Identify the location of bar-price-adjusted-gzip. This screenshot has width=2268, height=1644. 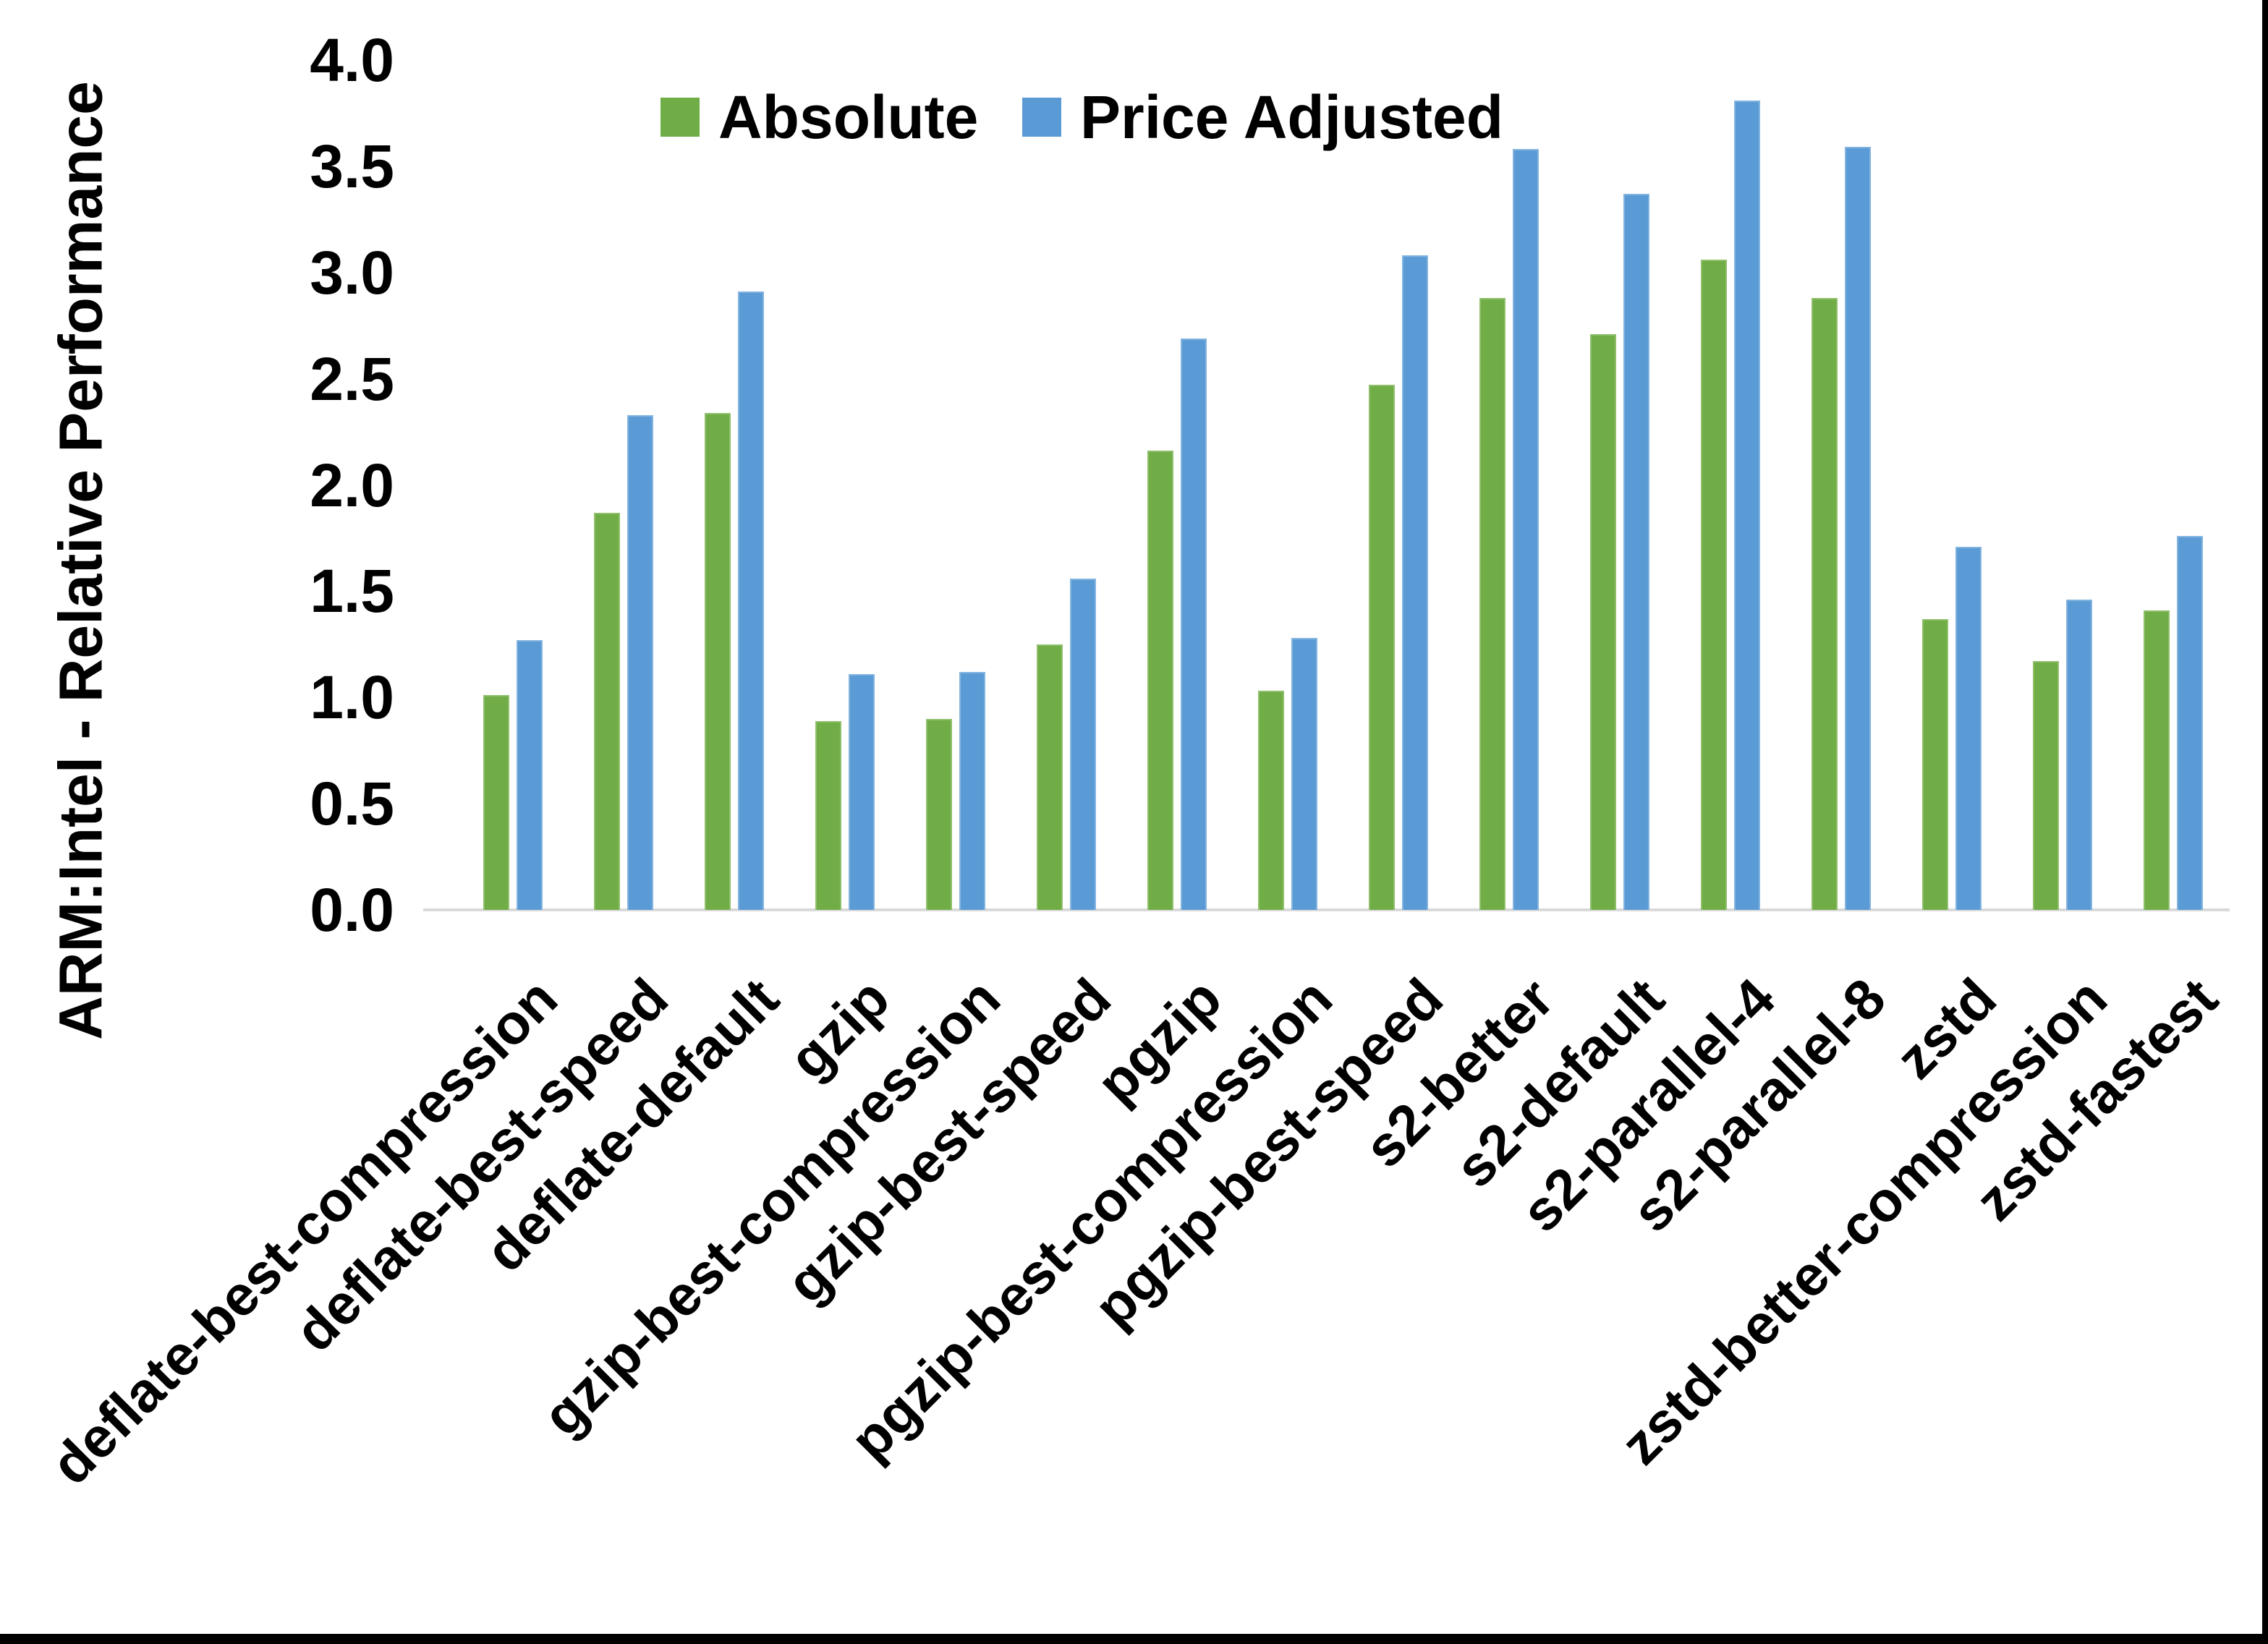
(862, 792).